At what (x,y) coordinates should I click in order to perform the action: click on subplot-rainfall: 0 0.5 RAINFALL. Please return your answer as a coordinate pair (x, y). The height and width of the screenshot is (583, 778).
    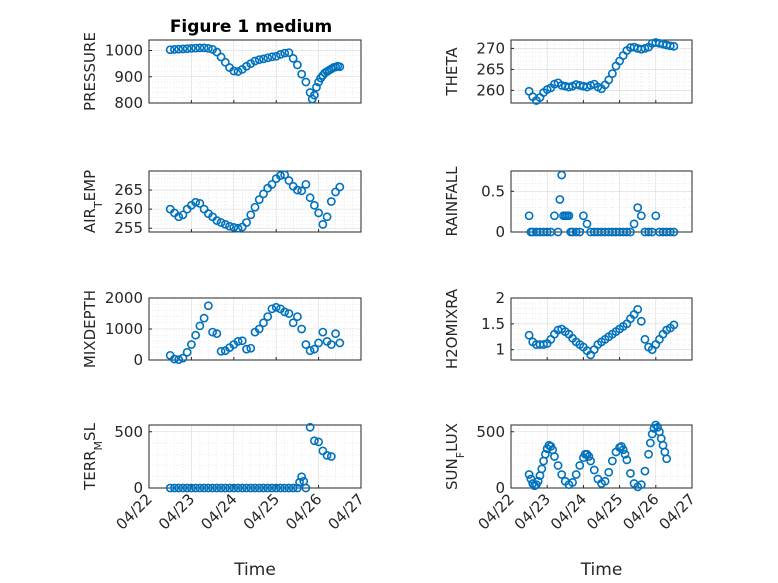
    Looking at the image, I should click on (568, 203).